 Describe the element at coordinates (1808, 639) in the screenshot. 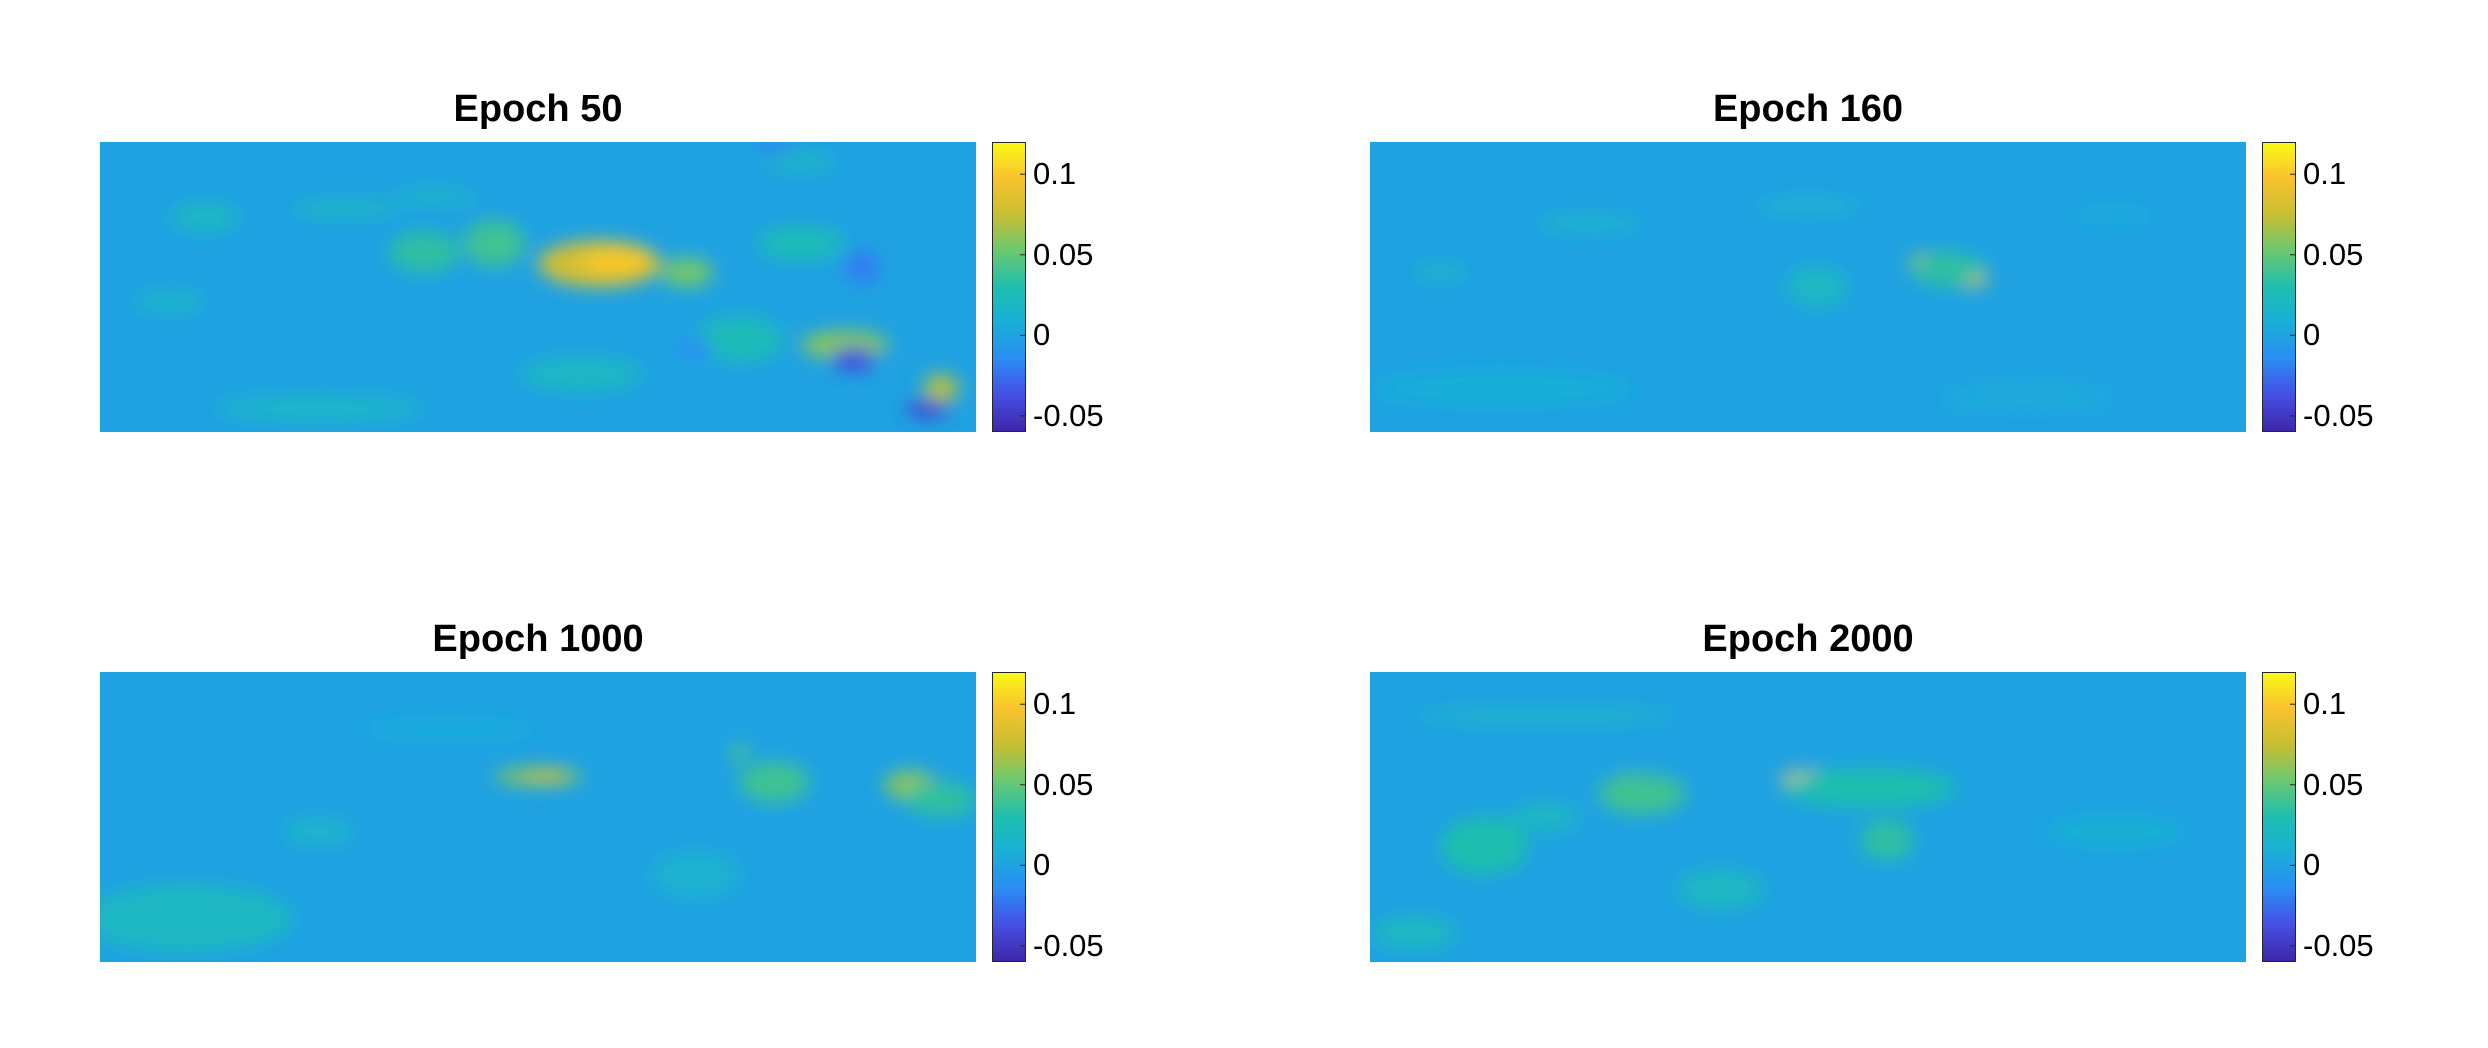

I see `panel-title: Epoch 2000` at that location.